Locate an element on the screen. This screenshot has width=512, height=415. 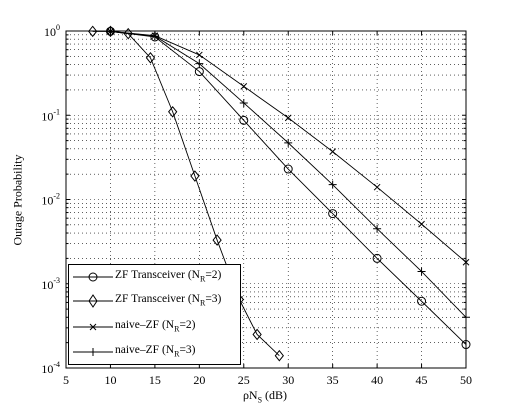
y-tick-label: 10⁻¹ is located at coordinates (50, 115).